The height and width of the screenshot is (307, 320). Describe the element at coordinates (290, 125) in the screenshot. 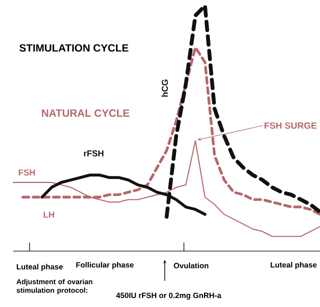

I see `annotation: FSH SURGE` at that location.